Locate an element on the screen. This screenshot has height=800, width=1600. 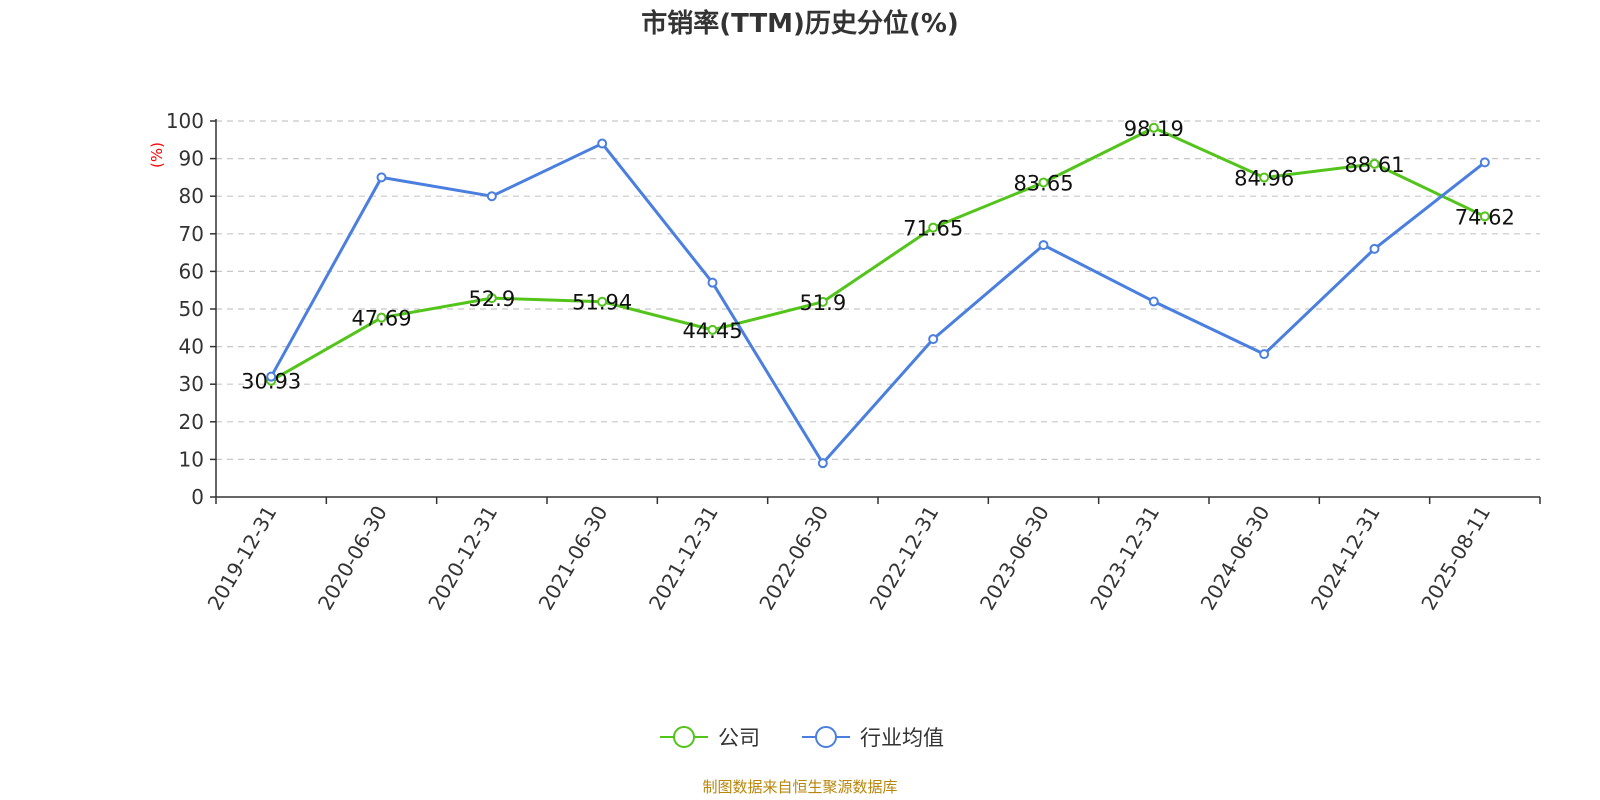
x-tick-label: 2019-12-31 is located at coordinates (242, 558).